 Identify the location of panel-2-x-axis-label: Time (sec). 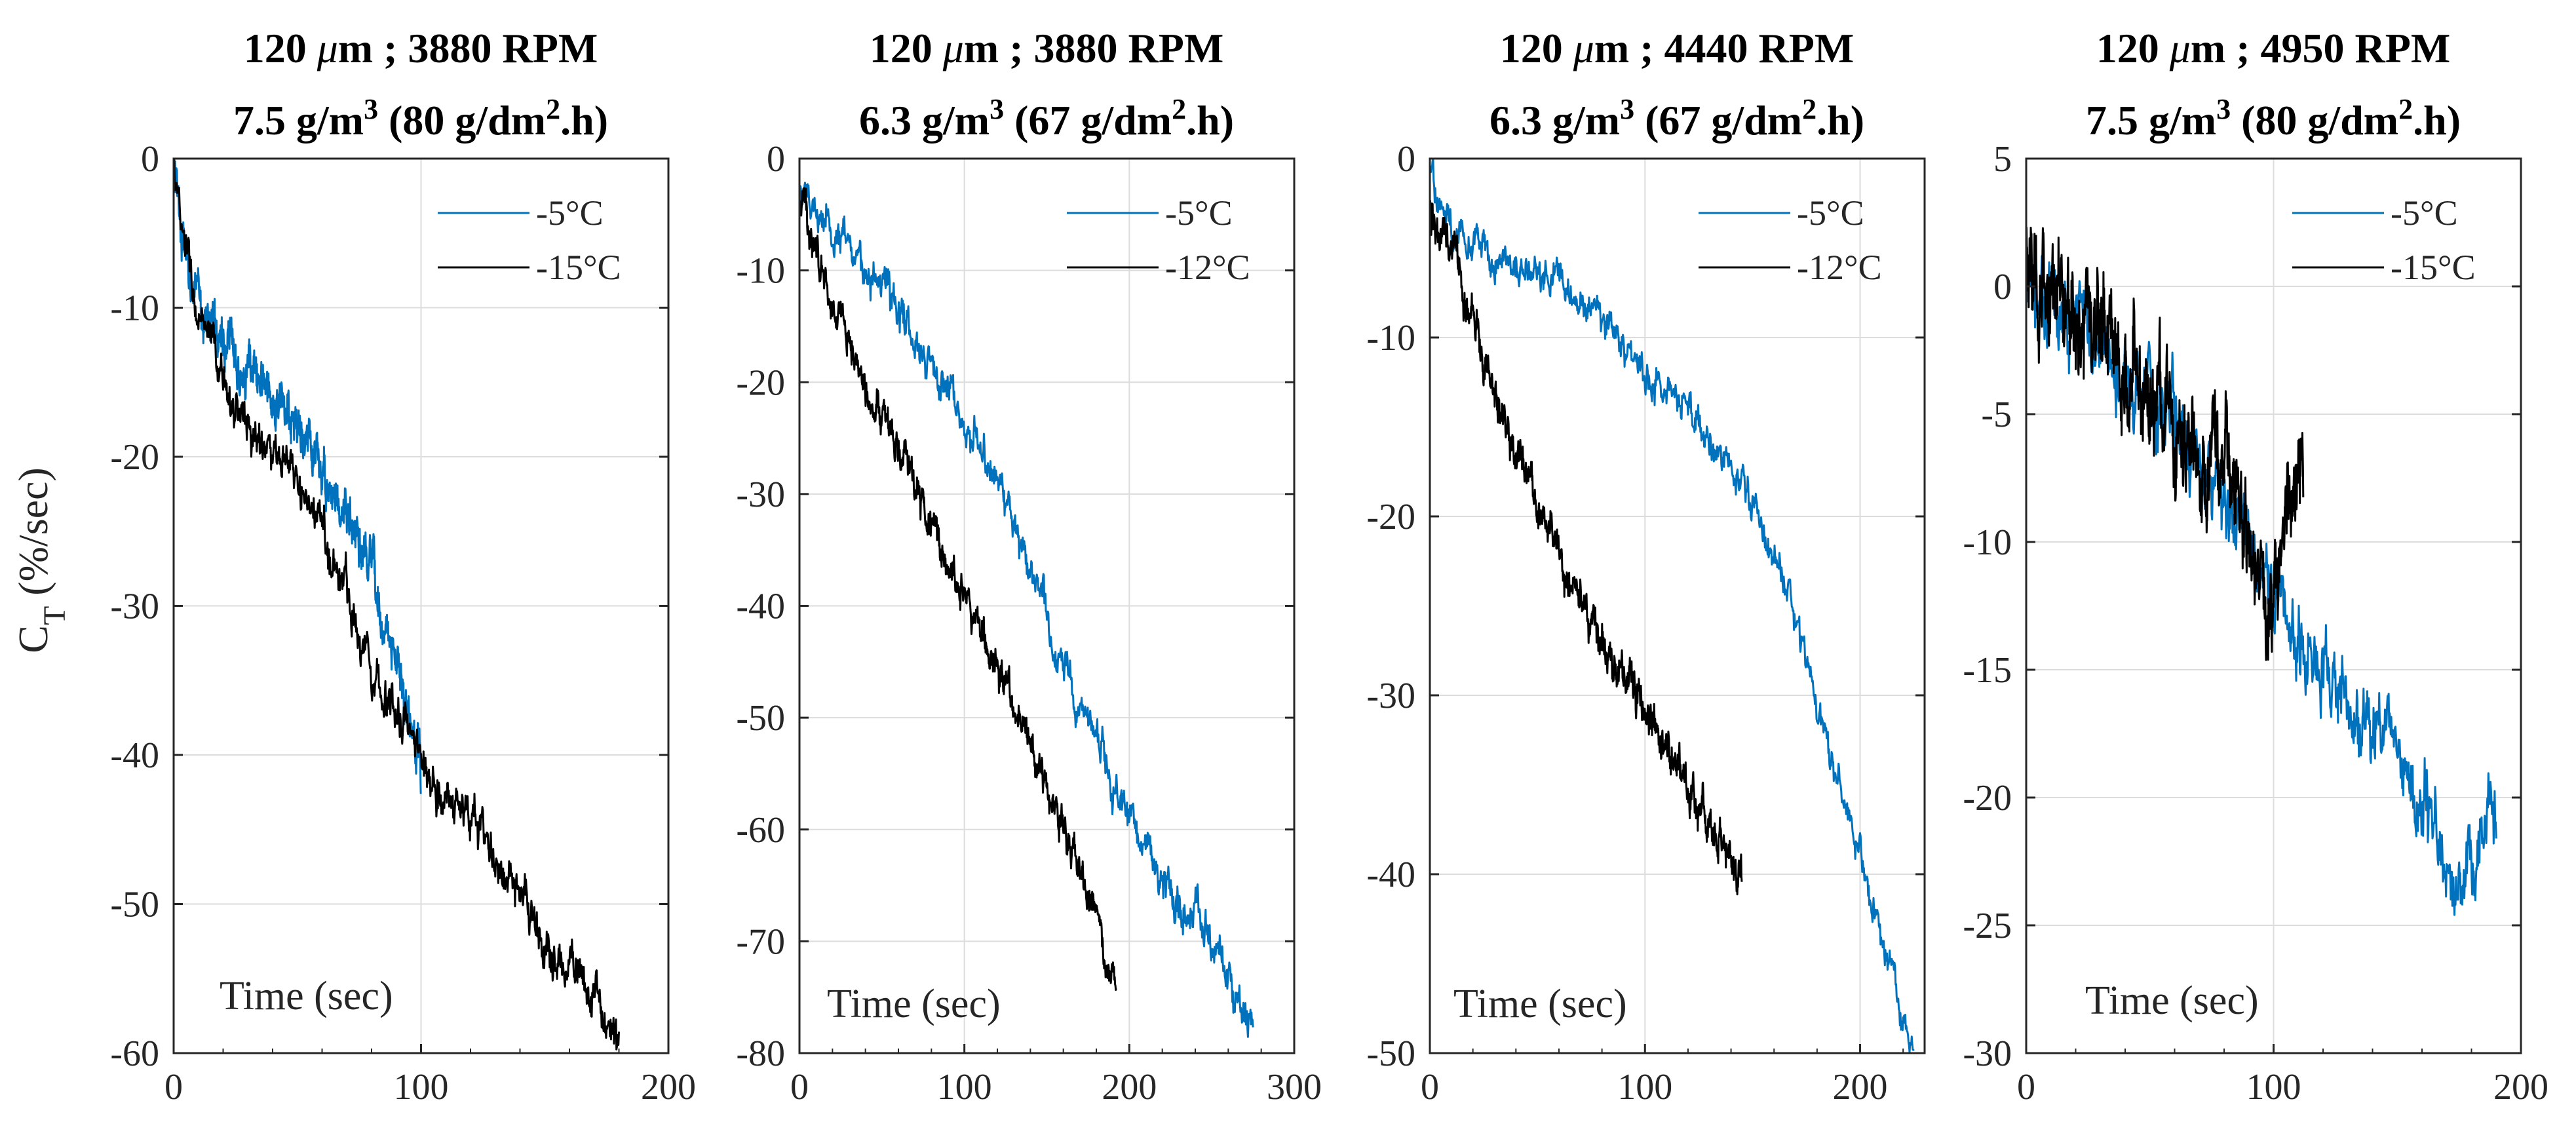
(914, 1004).